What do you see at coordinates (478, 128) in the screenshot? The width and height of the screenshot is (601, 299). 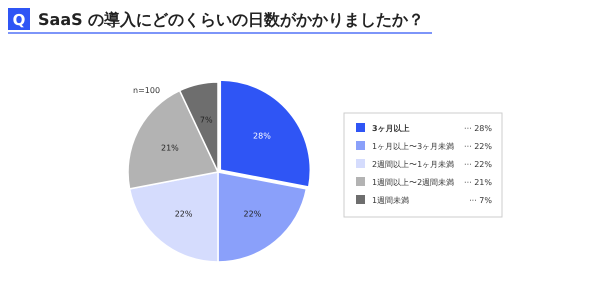 I see `text: ··· 28%` at bounding box center [478, 128].